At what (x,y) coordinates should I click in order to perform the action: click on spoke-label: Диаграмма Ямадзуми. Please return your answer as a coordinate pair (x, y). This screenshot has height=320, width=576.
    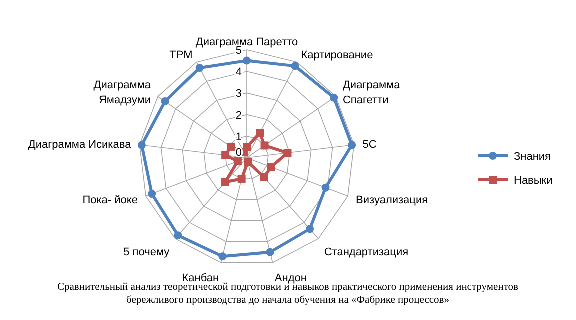
    Looking at the image, I should click on (123, 93).